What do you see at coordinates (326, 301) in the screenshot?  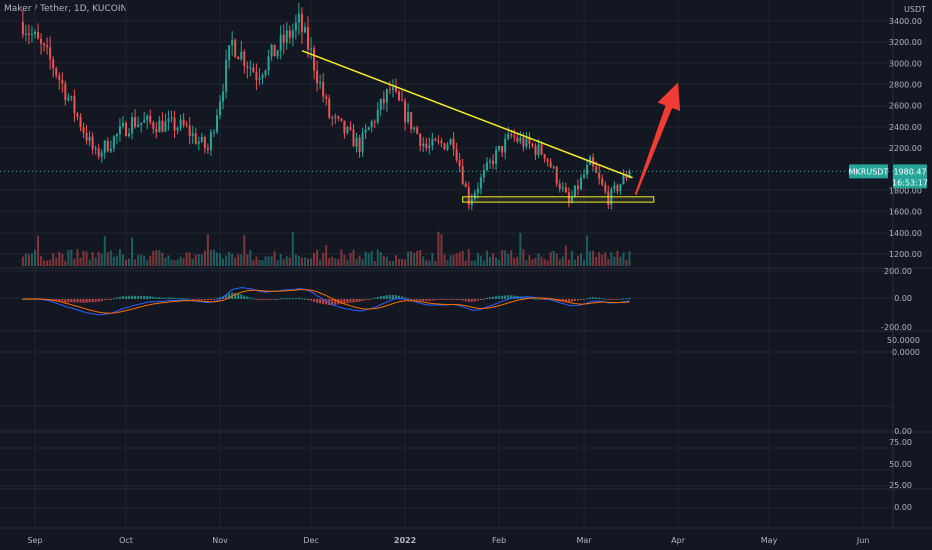 I see `macd-signal-line` at bounding box center [326, 301].